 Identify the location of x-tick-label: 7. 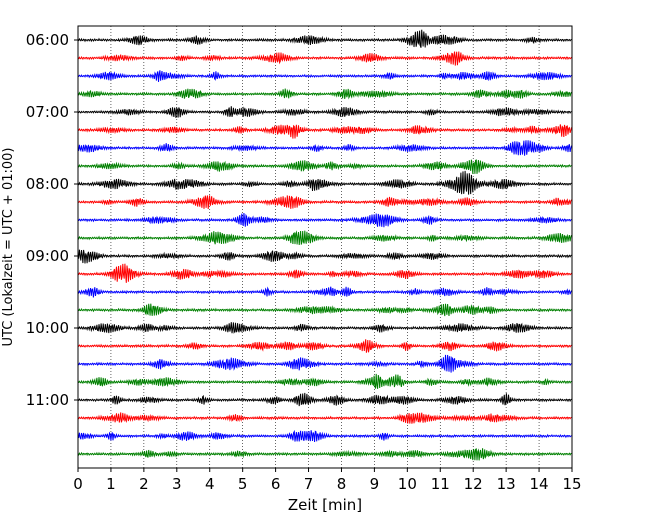
(309, 484).